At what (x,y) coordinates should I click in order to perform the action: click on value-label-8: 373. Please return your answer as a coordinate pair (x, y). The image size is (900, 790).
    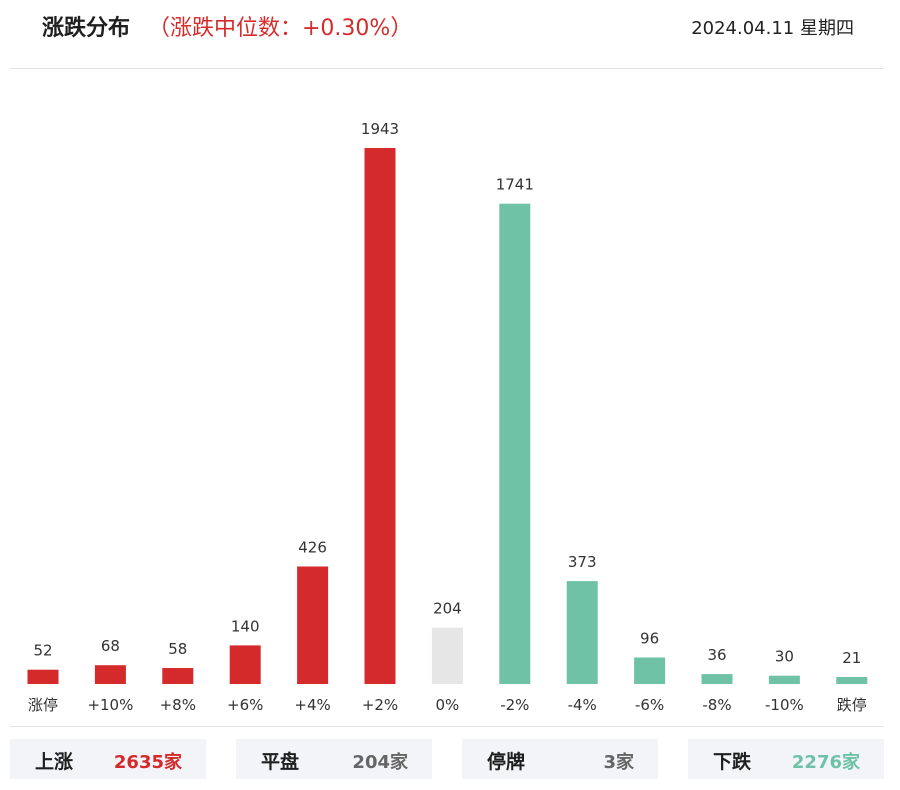
    Looking at the image, I should click on (582, 562).